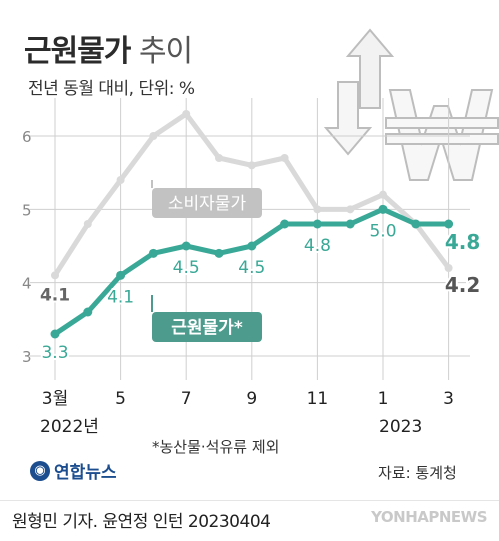 The image size is (499, 541). I want to click on cpi-series-label-text: 소비자물가, so click(207, 204).